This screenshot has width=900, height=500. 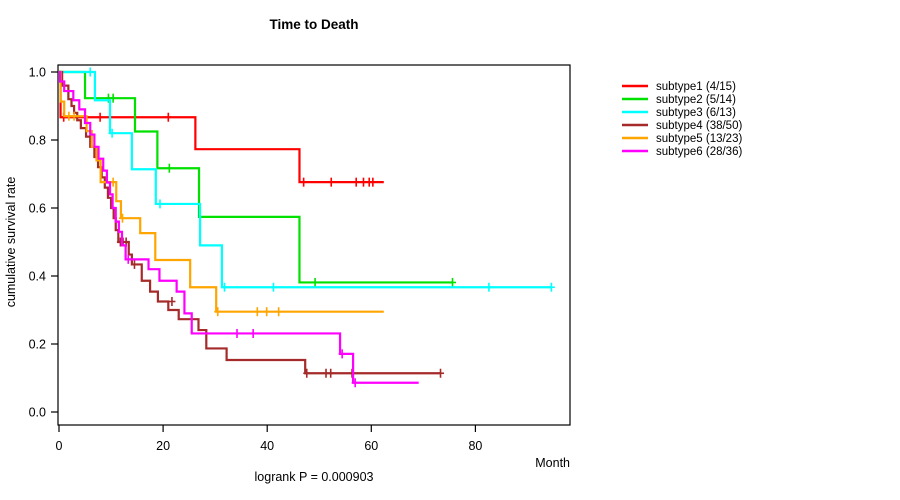 What do you see at coordinates (37, 209) in the screenshot?
I see `y-tick-label: 0.6` at bounding box center [37, 209].